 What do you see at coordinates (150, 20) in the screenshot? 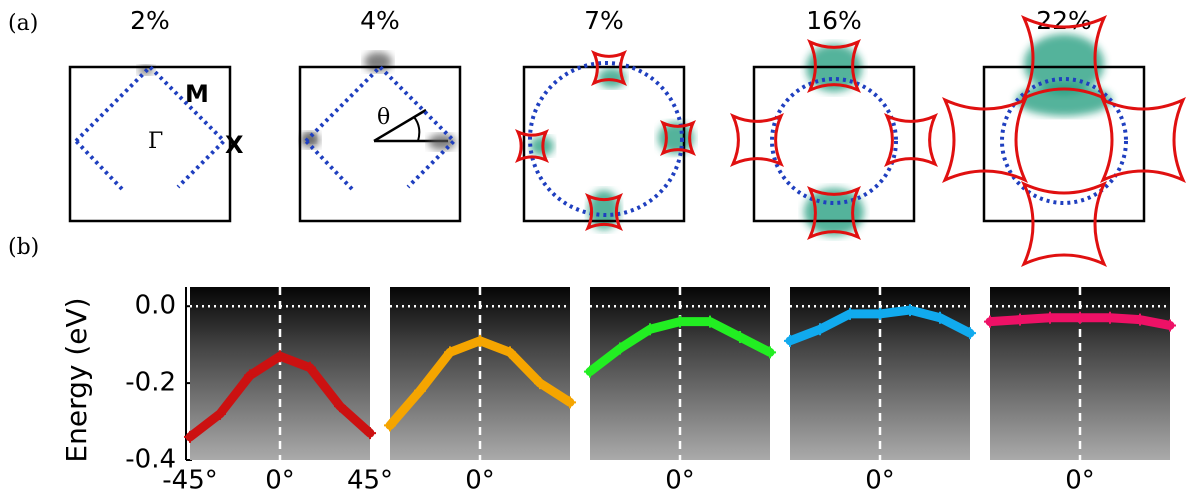
I see `doping-label: 2%` at bounding box center [150, 20].